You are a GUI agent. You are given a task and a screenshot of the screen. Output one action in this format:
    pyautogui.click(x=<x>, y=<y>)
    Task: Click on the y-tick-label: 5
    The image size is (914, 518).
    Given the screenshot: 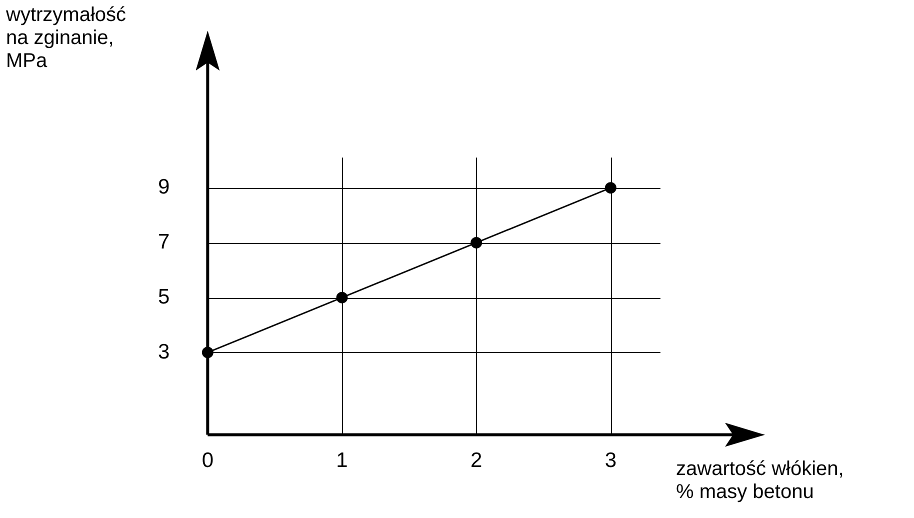 What is the action you would take?
    pyautogui.click(x=164, y=296)
    